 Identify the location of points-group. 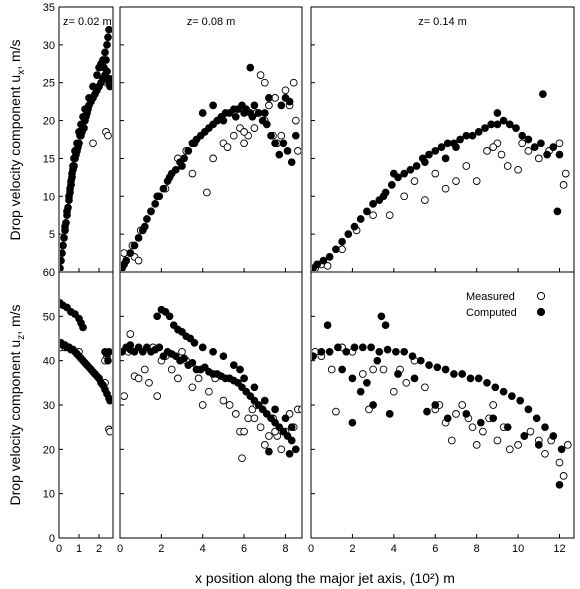
(211, 384).